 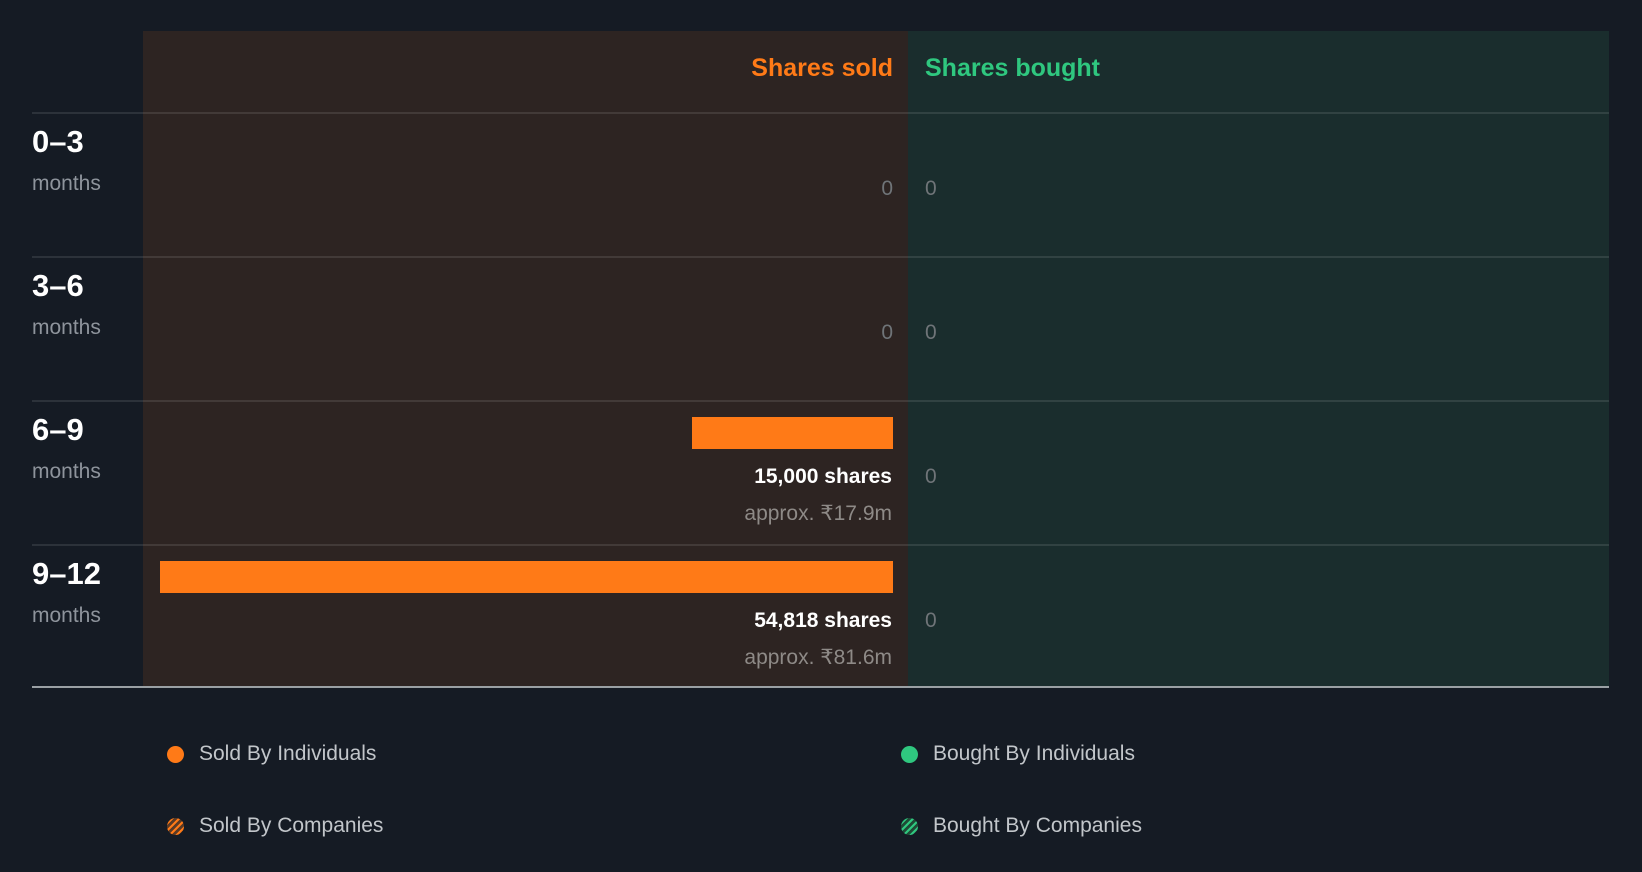 What do you see at coordinates (58, 141) in the screenshot?
I see `period-label: 0–3` at bounding box center [58, 141].